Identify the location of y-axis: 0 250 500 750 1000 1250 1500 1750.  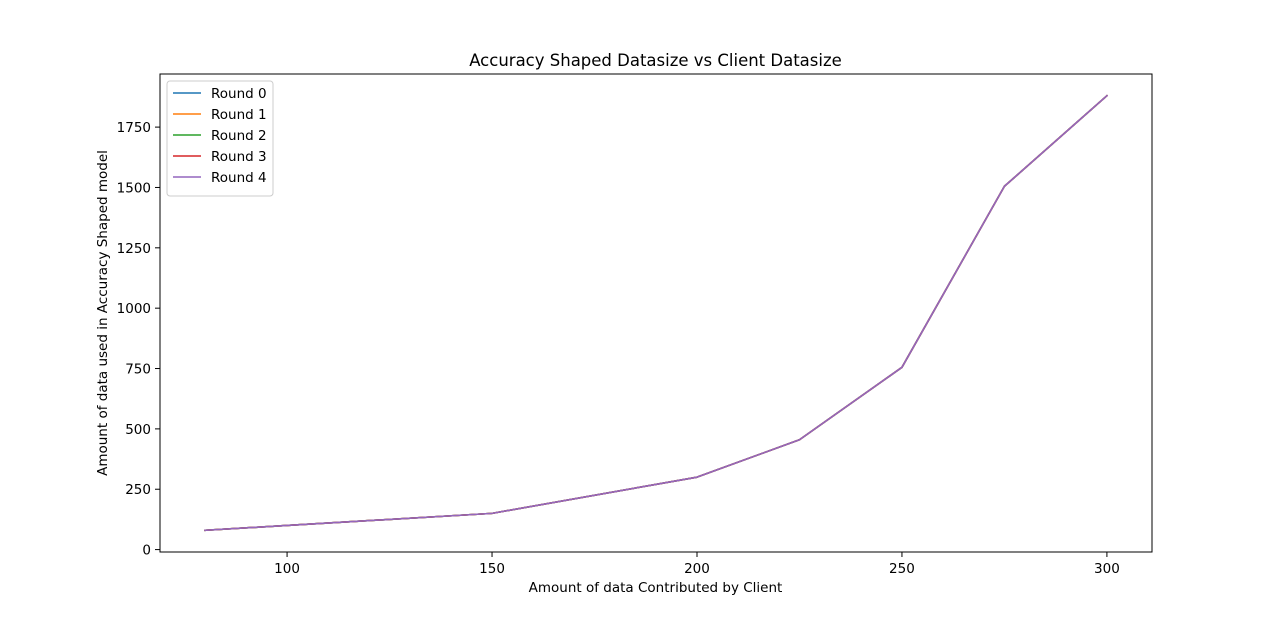
(138, 339).